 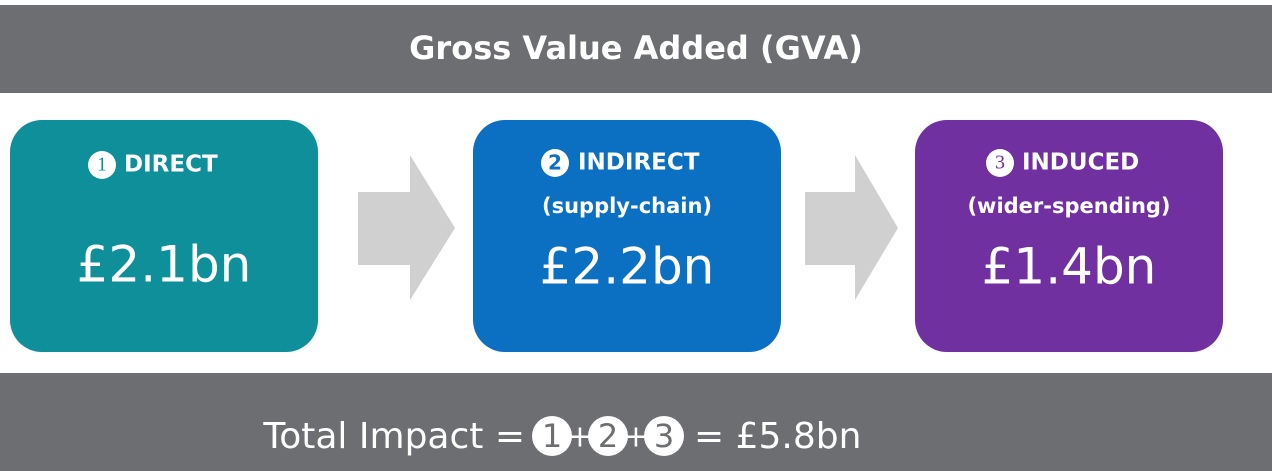 What do you see at coordinates (1080, 163) in the screenshot?
I see `stage-label: INDUCED` at bounding box center [1080, 163].